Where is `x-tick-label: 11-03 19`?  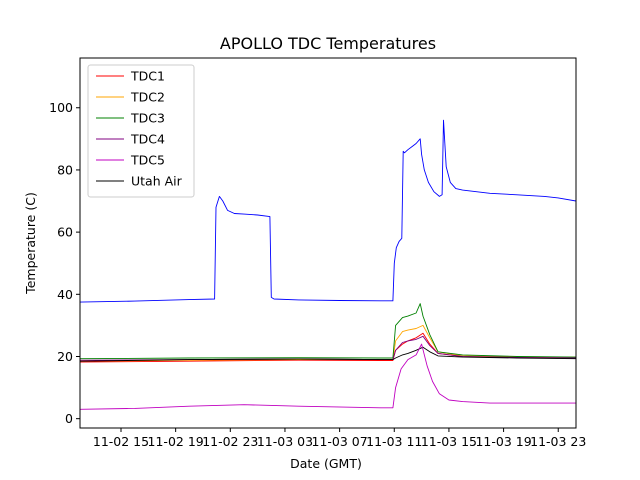
x-tick-label: 11-03 19 is located at coordinates (503, 441).